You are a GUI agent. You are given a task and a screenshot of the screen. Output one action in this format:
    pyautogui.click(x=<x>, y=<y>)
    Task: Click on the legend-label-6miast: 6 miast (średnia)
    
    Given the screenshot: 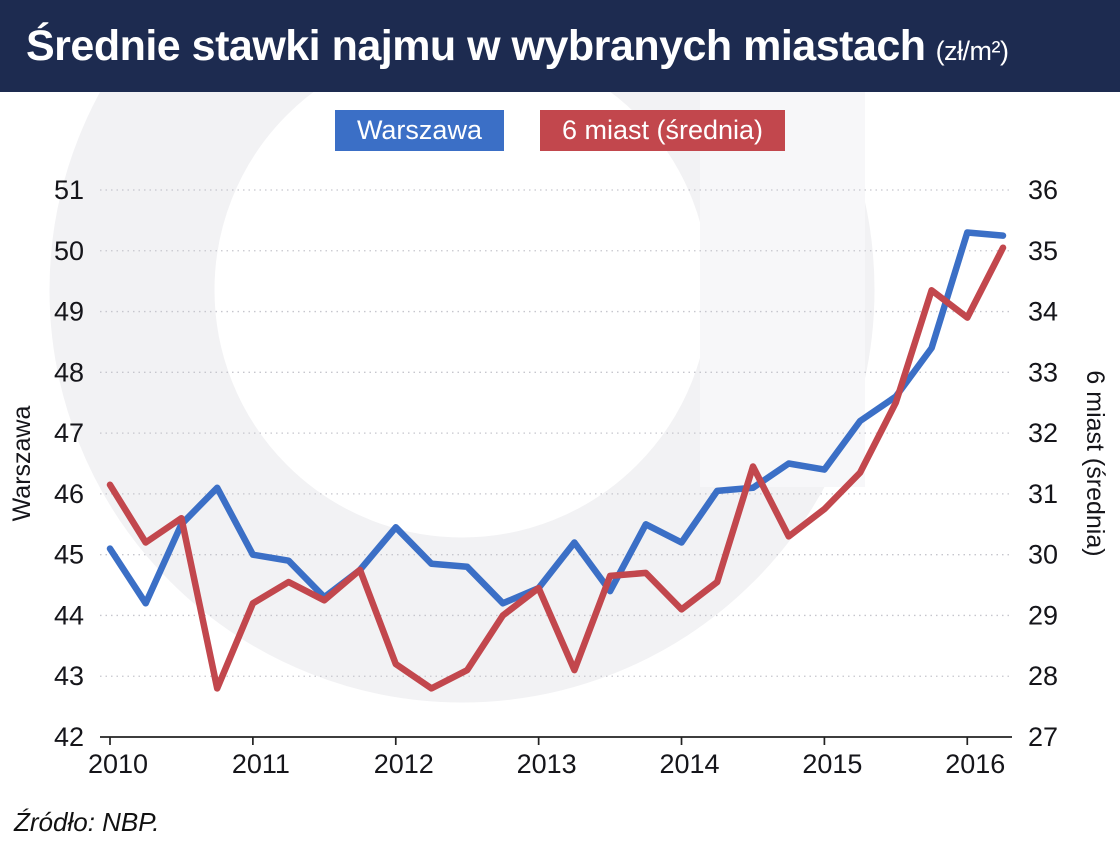 What is the action you would take?
    pyautogui.click(x=662, y=130)
    